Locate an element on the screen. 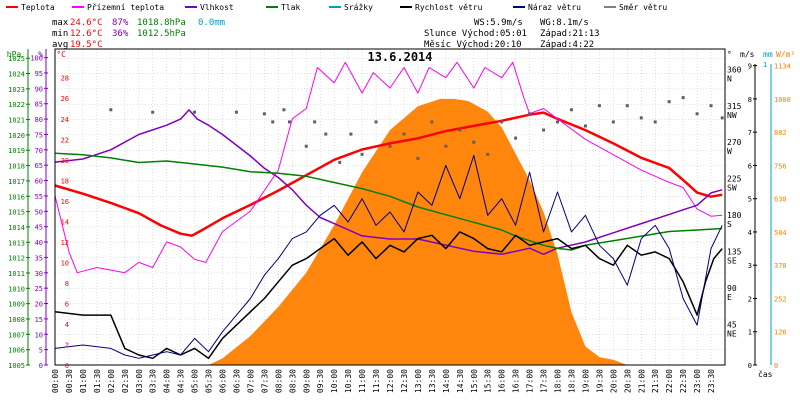 This screenshot has width=800, height=400. hpa-tick-label: 1017 is located at coordinates (16, 182).